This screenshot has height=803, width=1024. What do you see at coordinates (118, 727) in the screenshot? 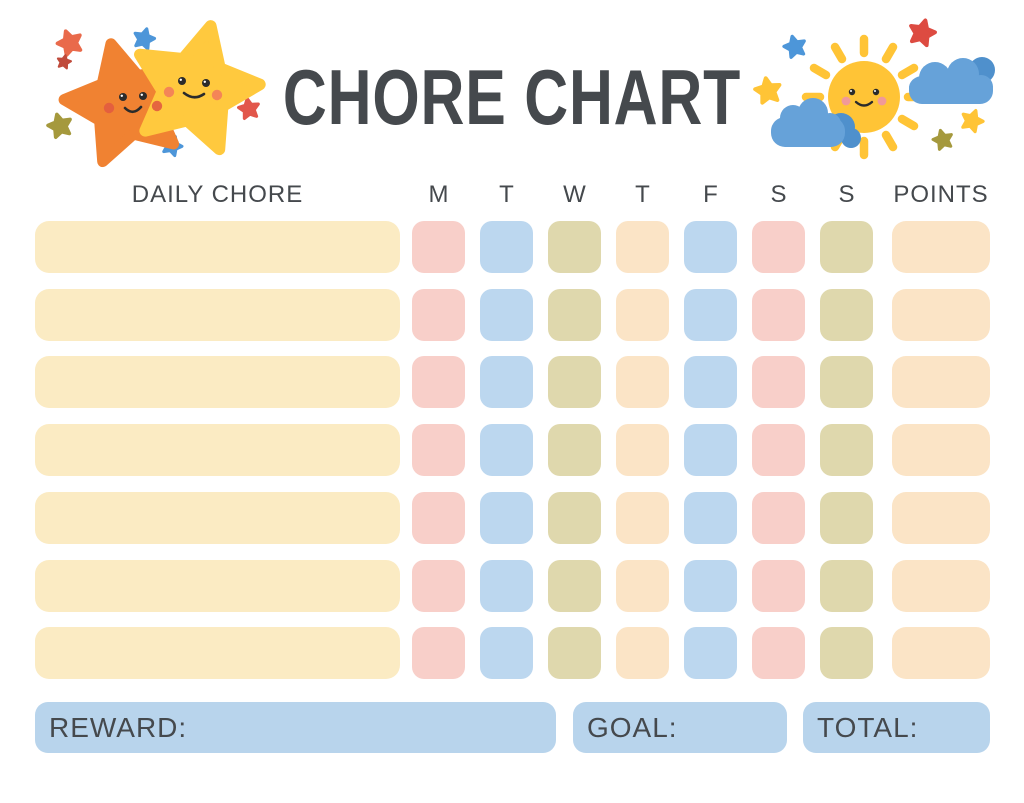
I see `reward-label: REWARD:` at bounding box center [118, 727].